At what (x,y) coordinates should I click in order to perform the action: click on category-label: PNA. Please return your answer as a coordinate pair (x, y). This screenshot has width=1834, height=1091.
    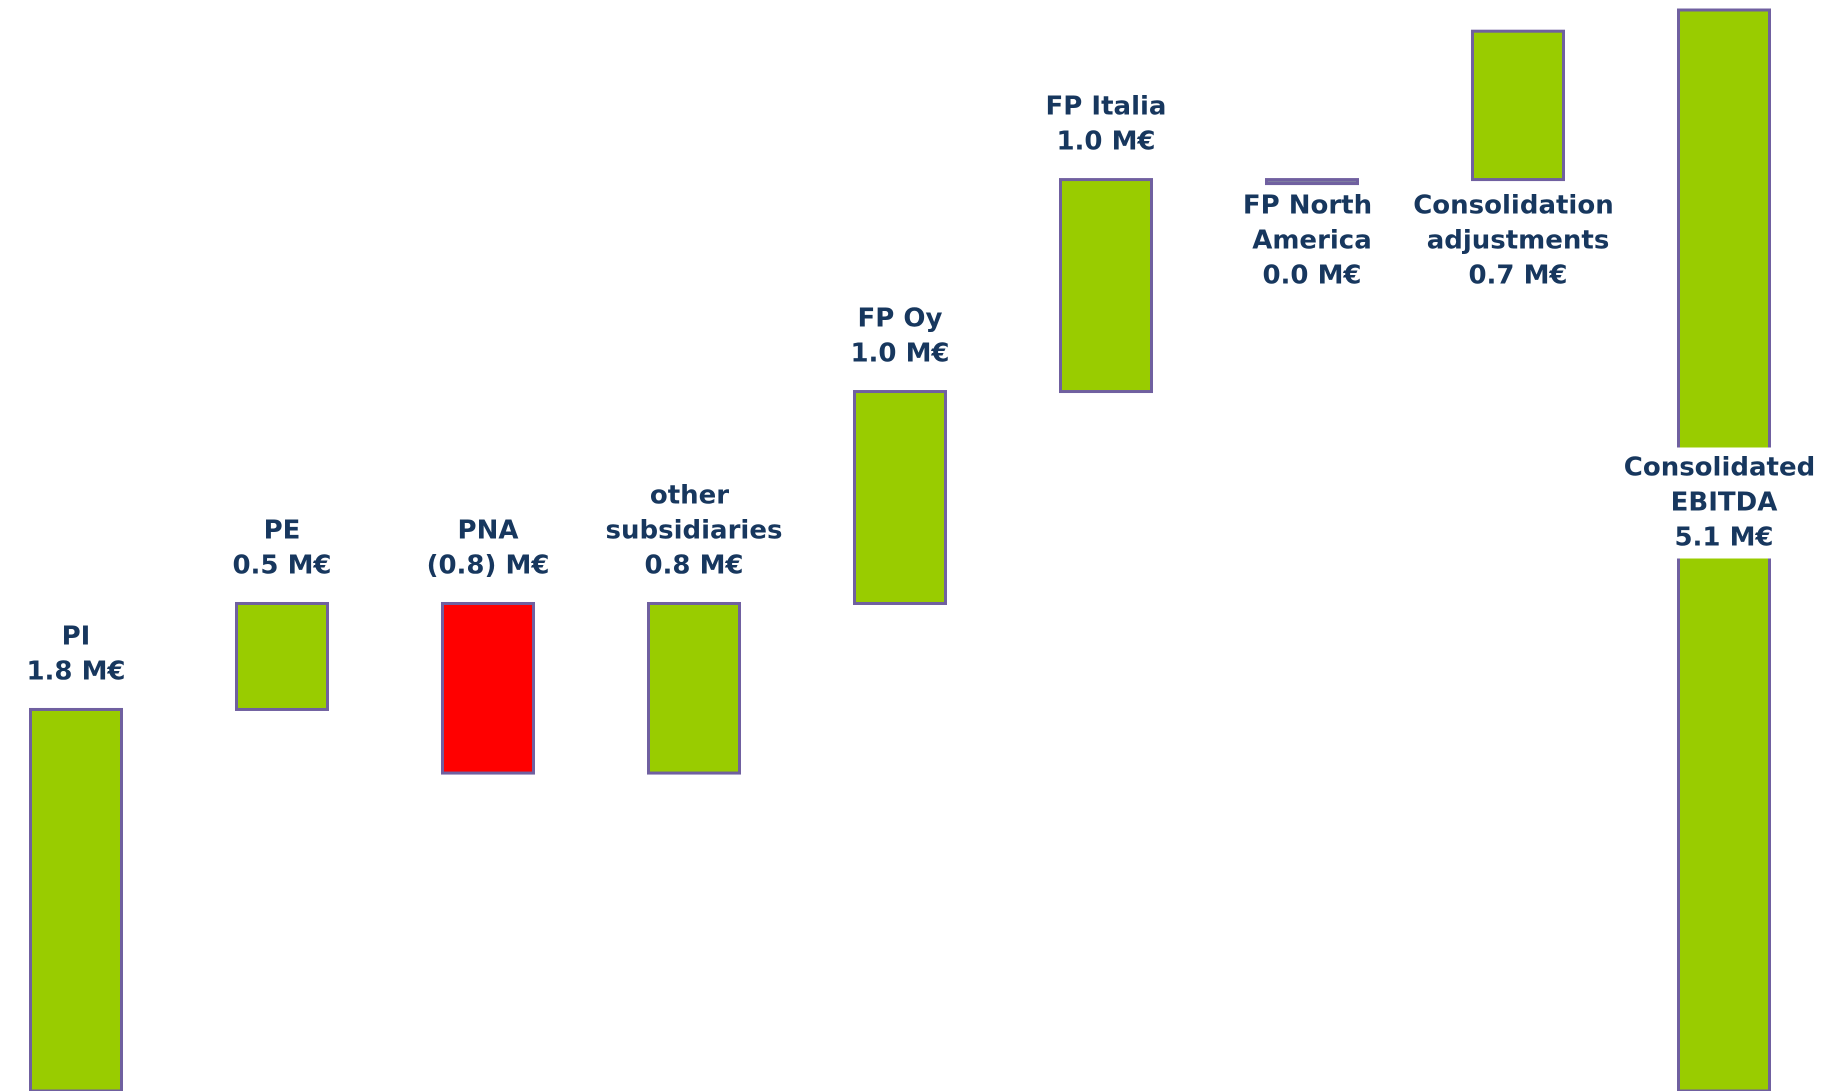
    Looking at the image, I should click on (488, 530).